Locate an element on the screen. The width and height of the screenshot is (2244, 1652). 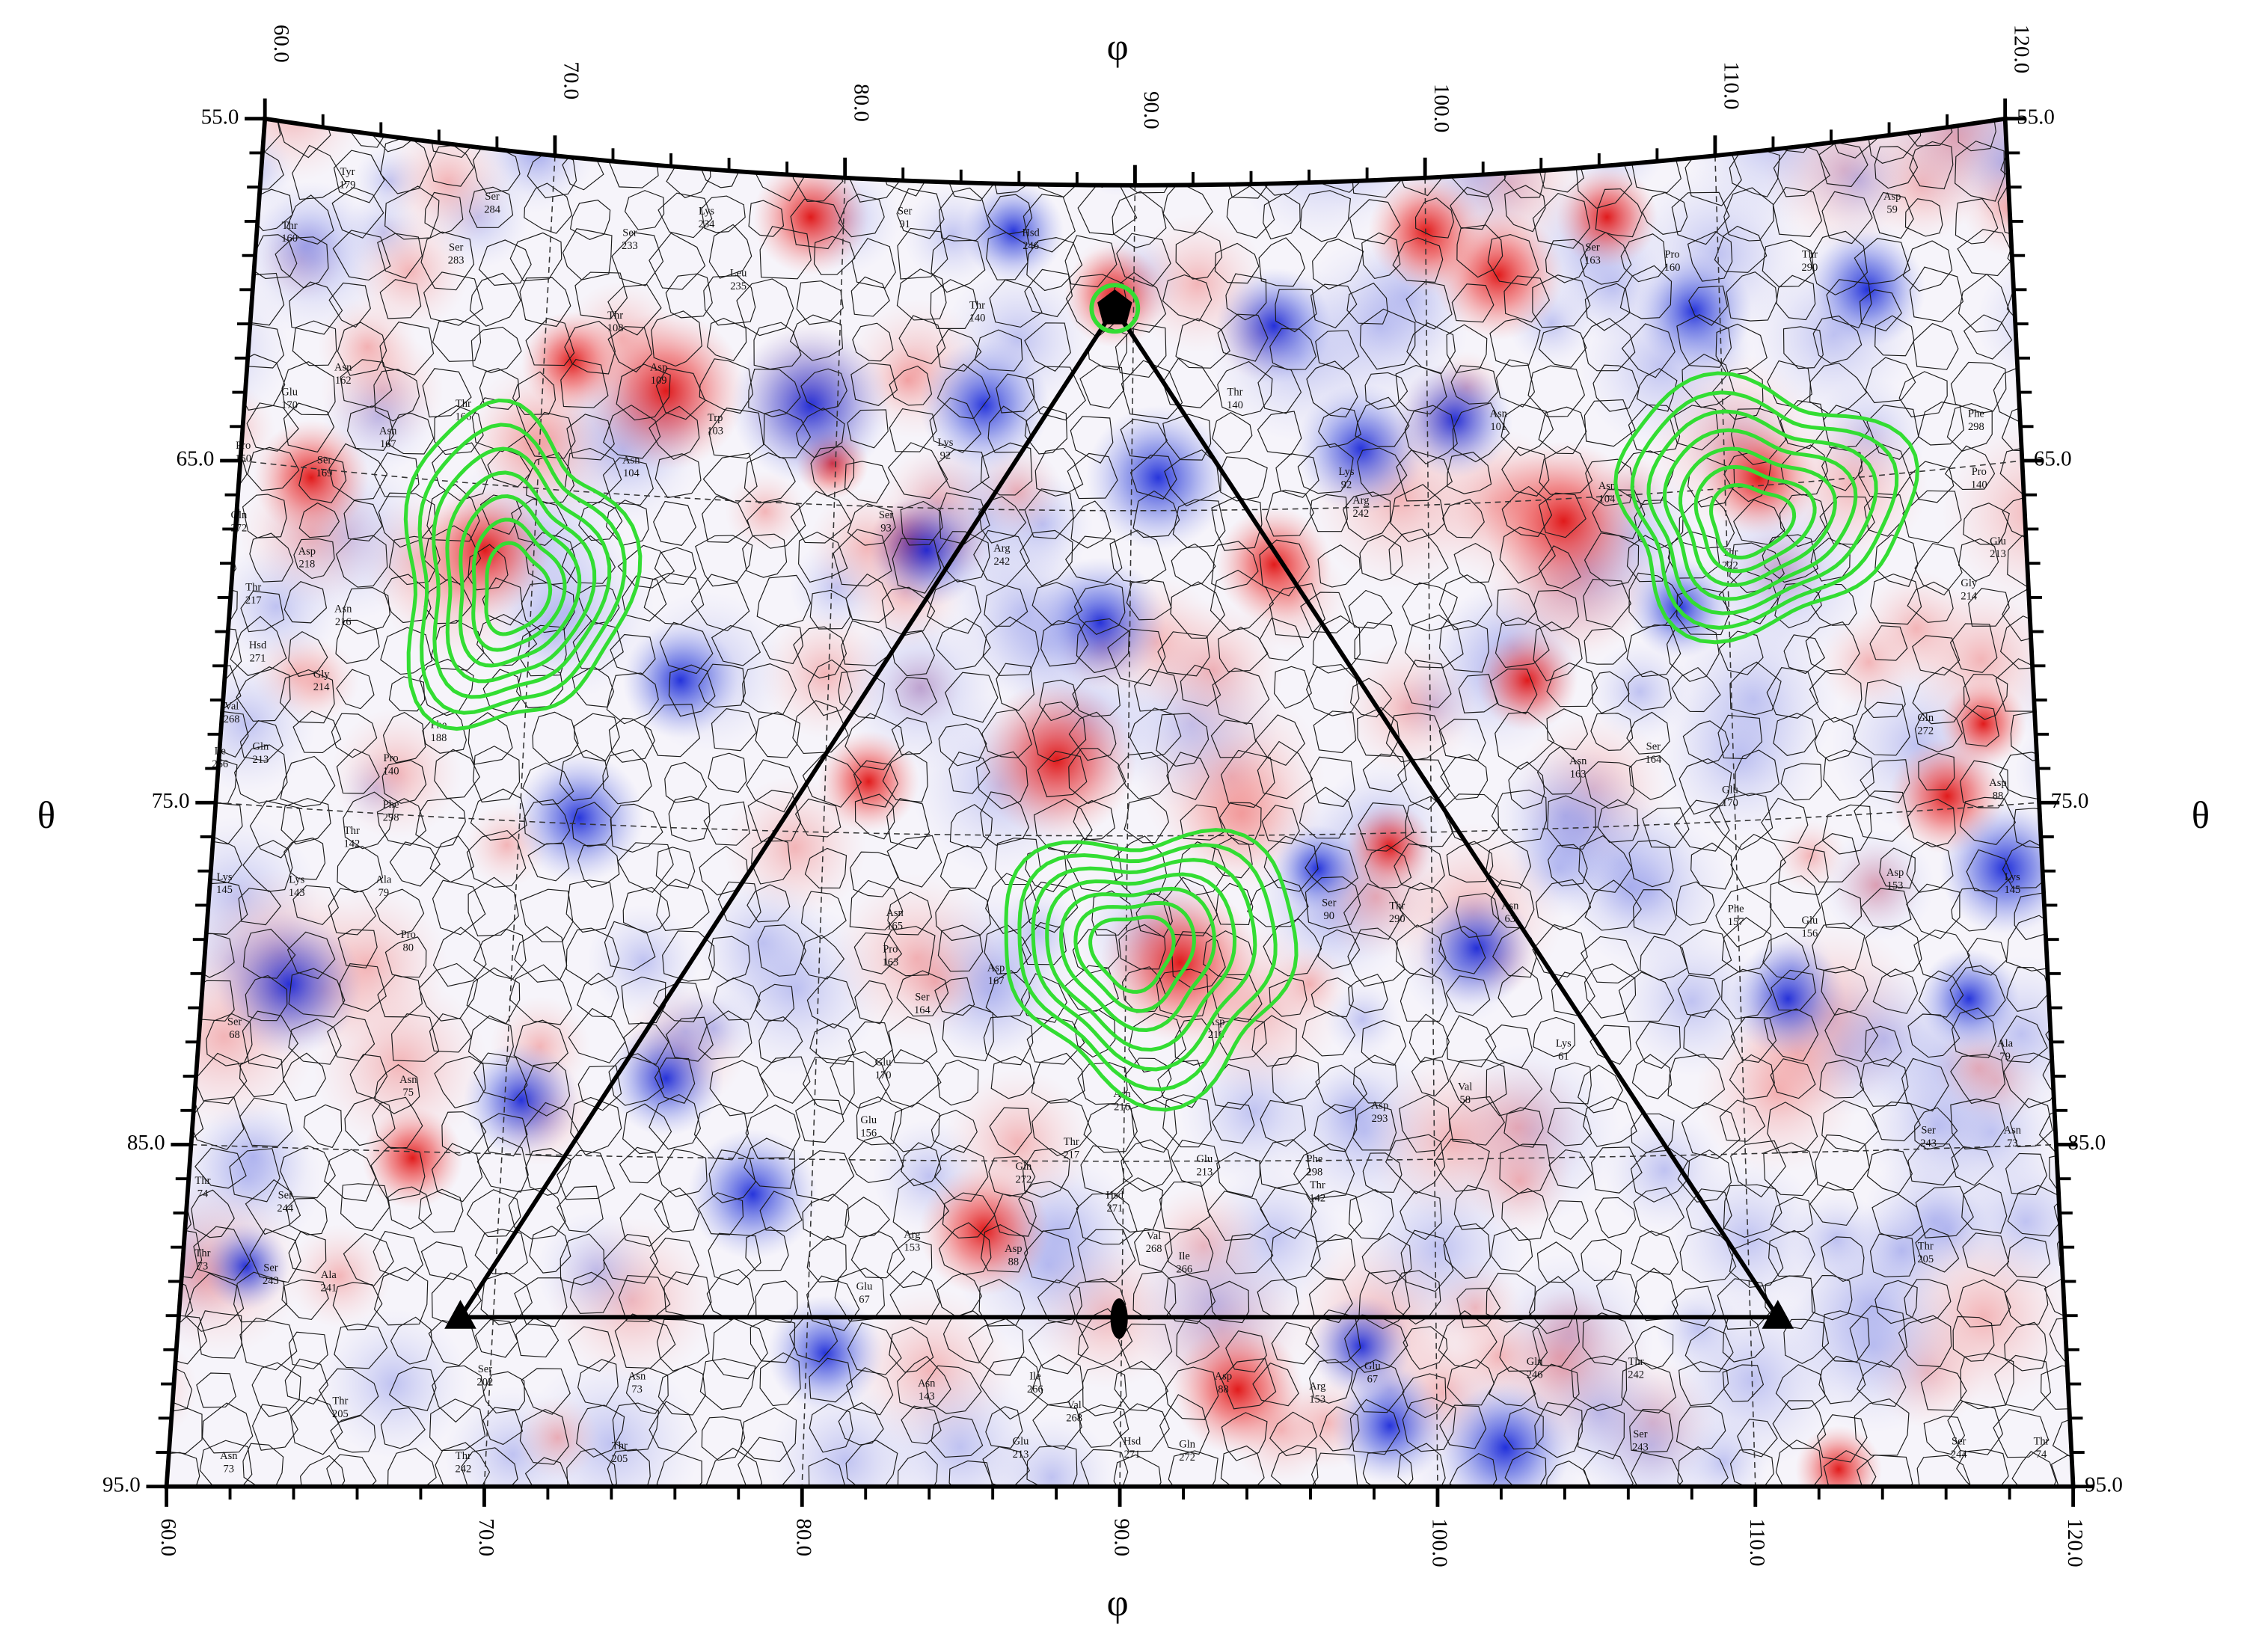
residue-number: 91 is located at coordinates (904, 224).